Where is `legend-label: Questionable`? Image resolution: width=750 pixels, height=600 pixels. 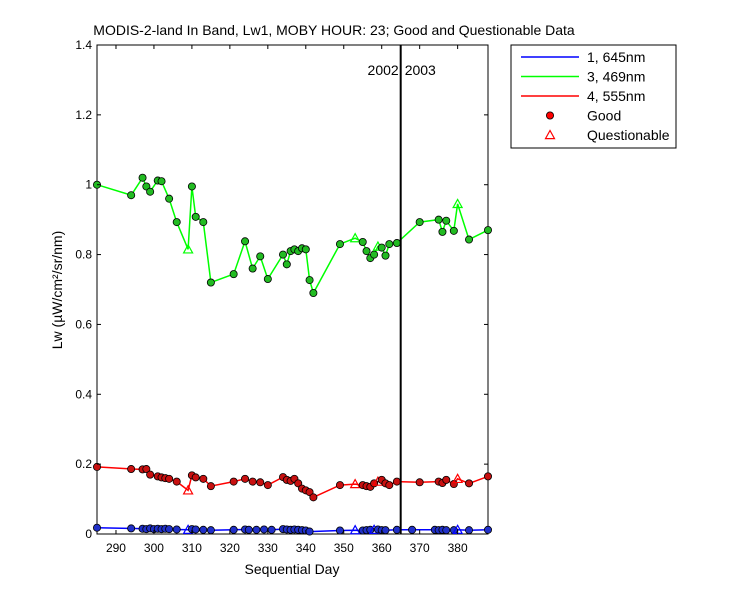
legend-label: Questionable is located at coordinates (628, 135).